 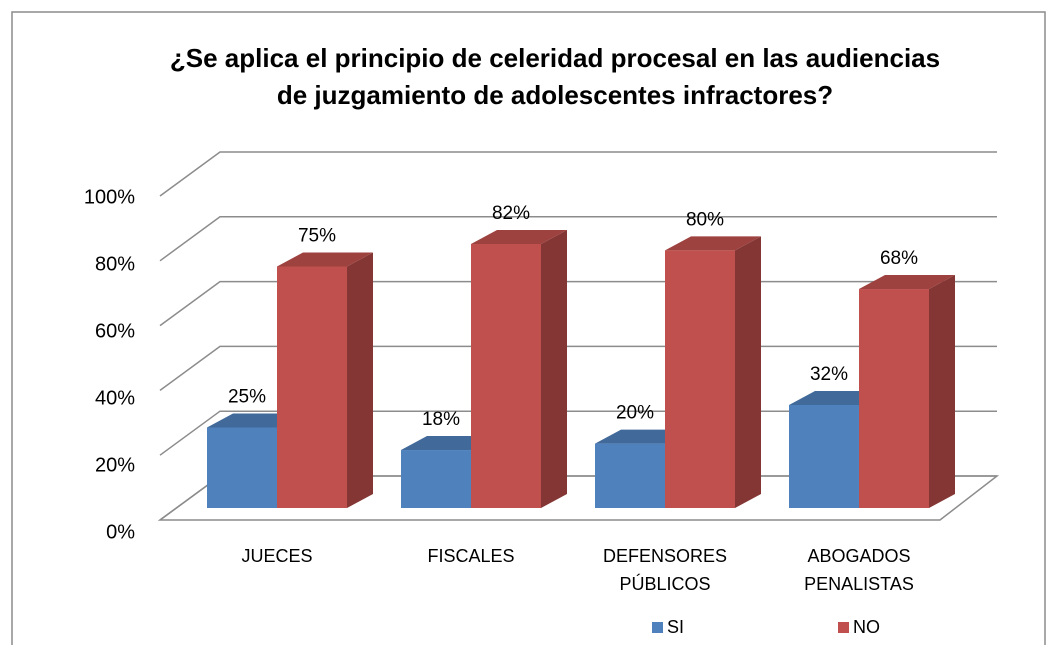 I want to click on data-label: 25%, so click(x=247, y=397).